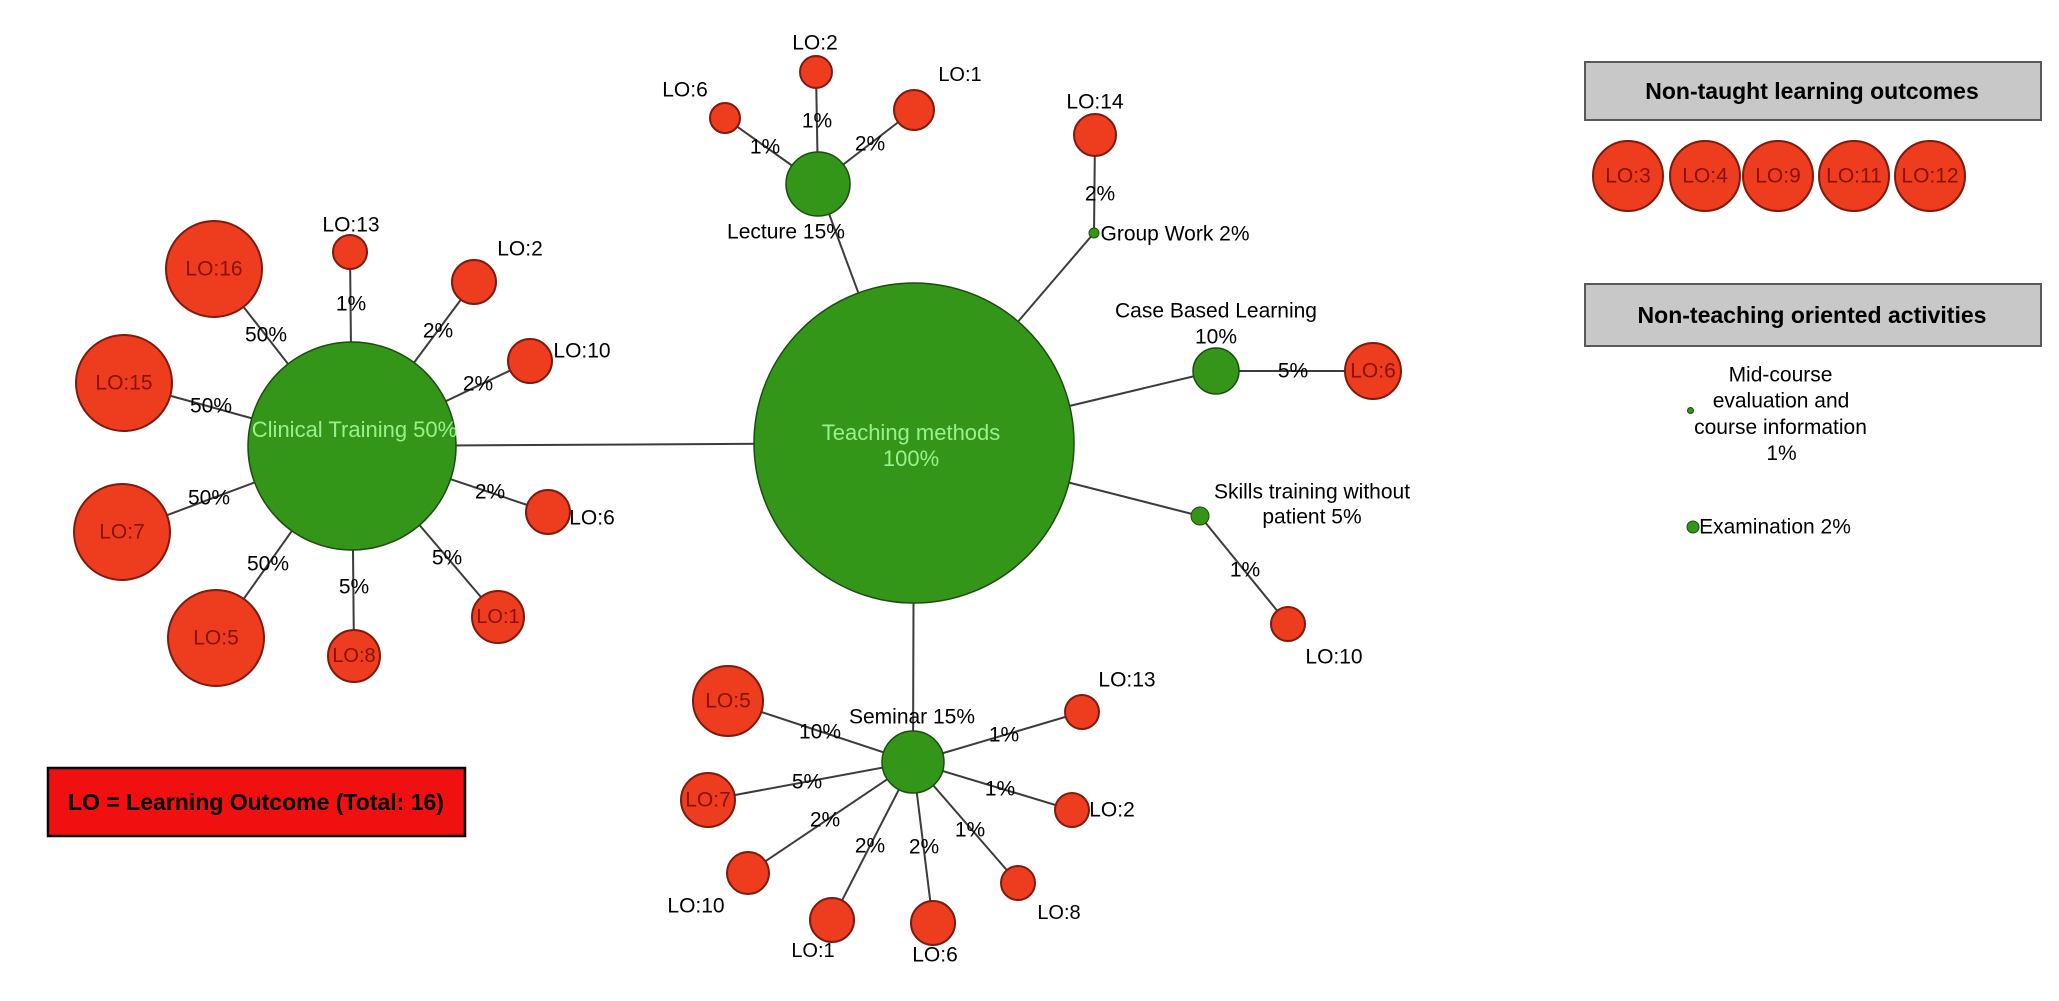 The width and height of the screenshot is (2059, 1001). Describe the element at coordinates (354, 429) in the screenshot. I see `svg-text: Clinical Training 50%` at that location.